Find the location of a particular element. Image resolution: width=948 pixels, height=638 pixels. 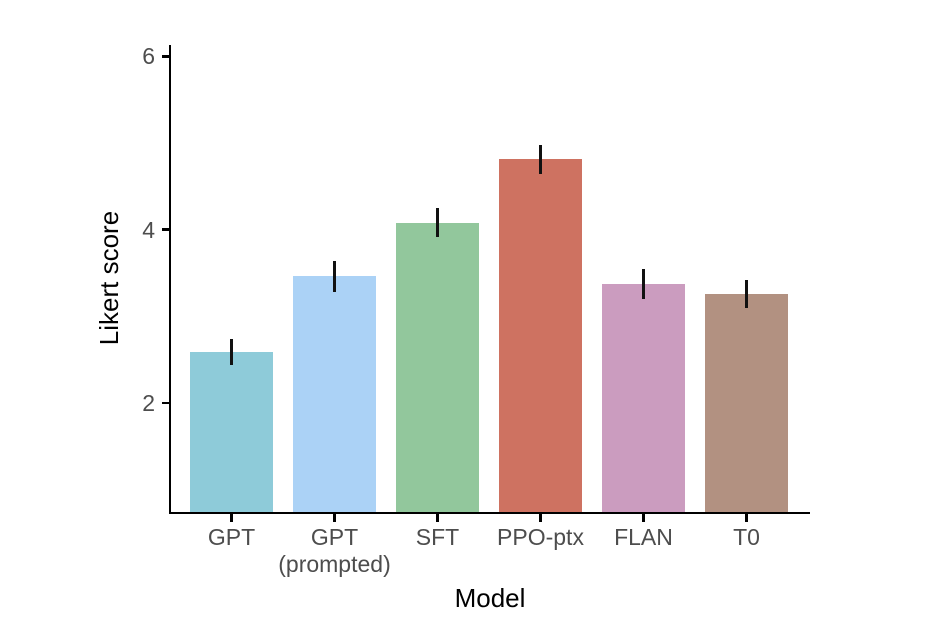

x-tick-label-flan: FLAN is located at coordinates (644, 537).